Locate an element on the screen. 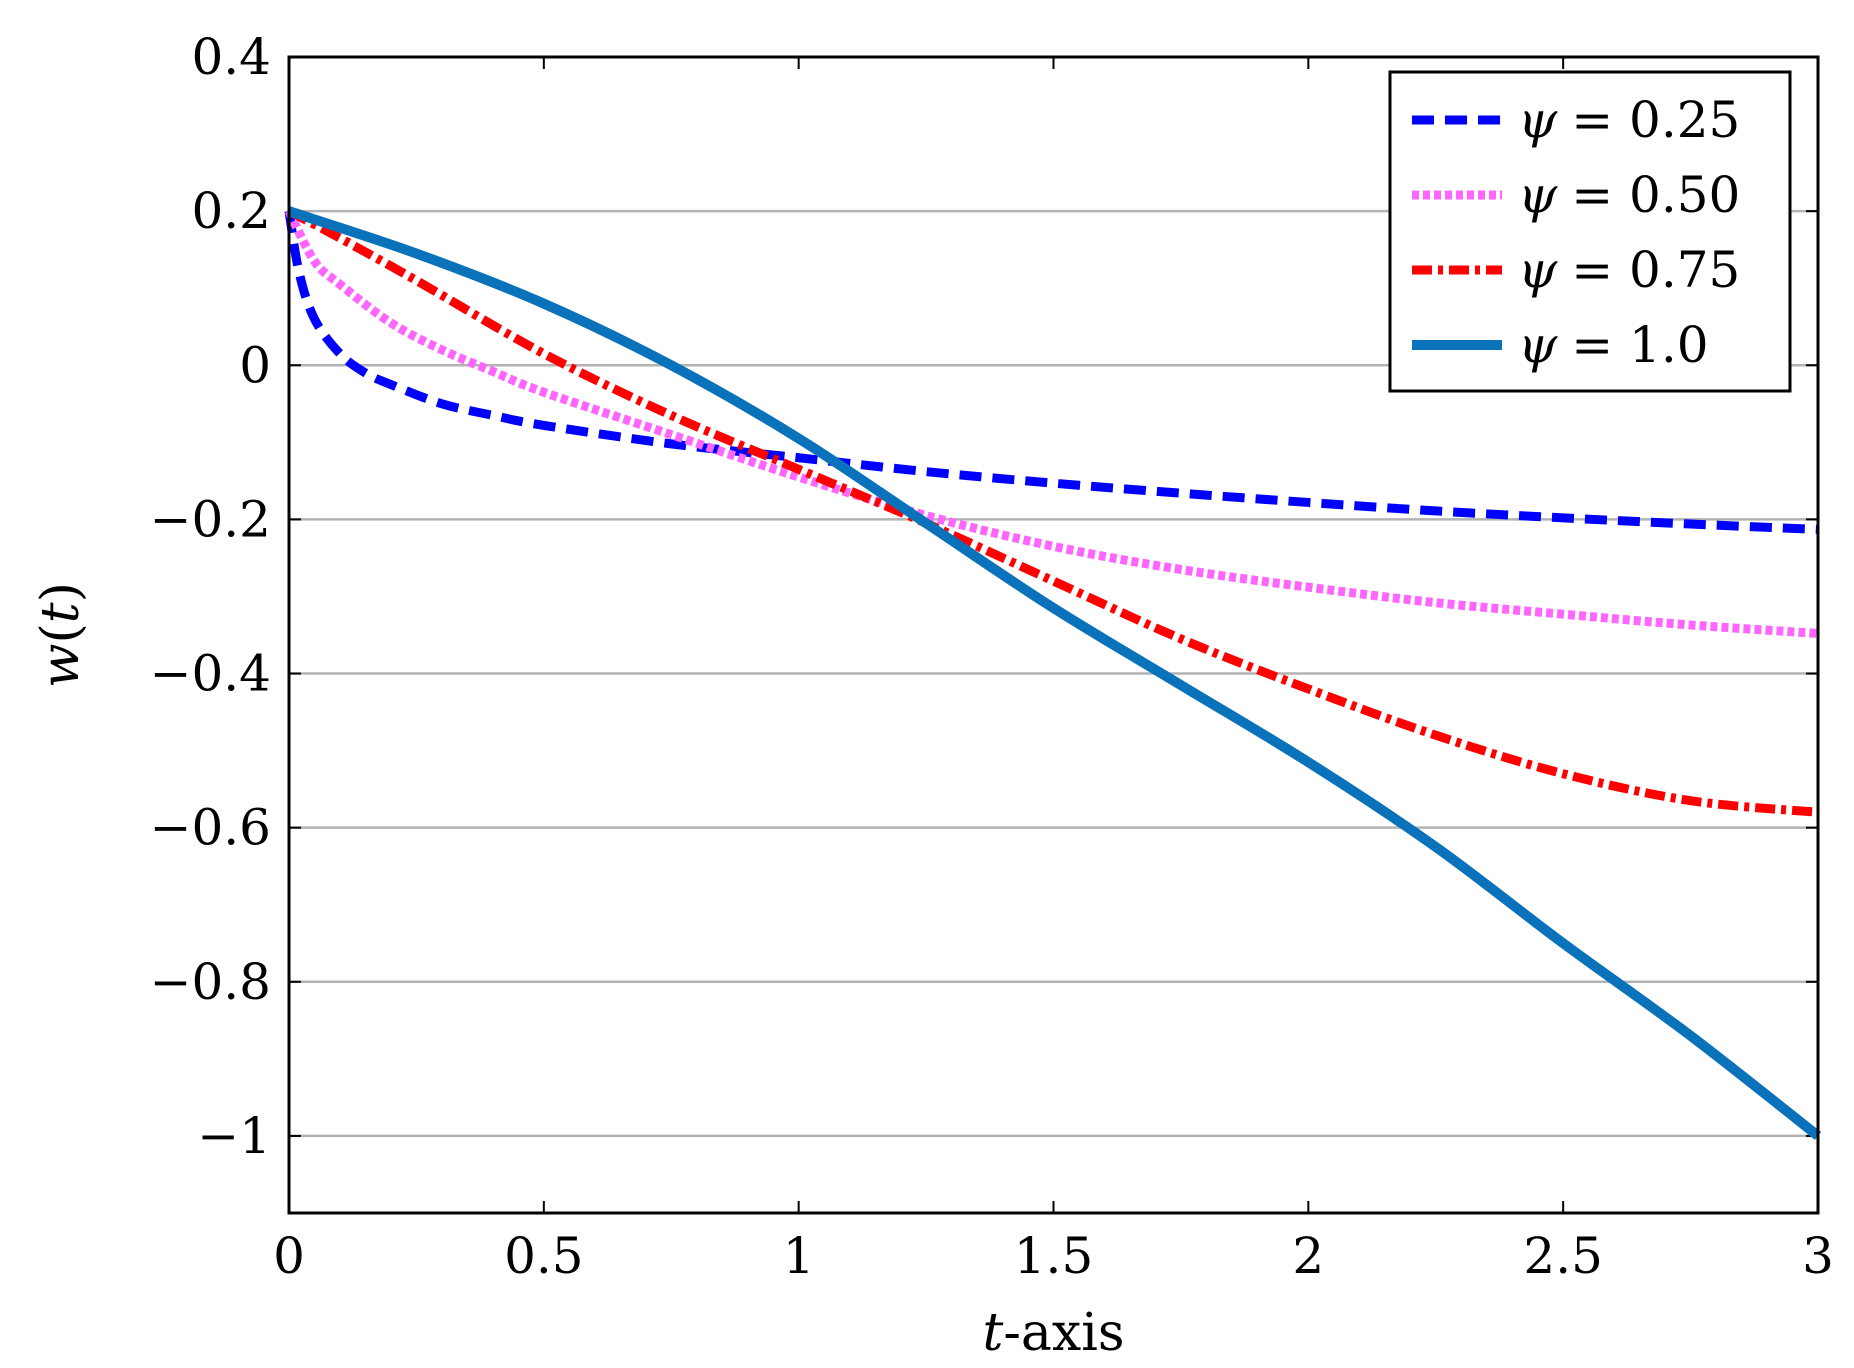 The image size is (1854, 1368). y-axis-title: w(t) is located at coordinates (61, 635).